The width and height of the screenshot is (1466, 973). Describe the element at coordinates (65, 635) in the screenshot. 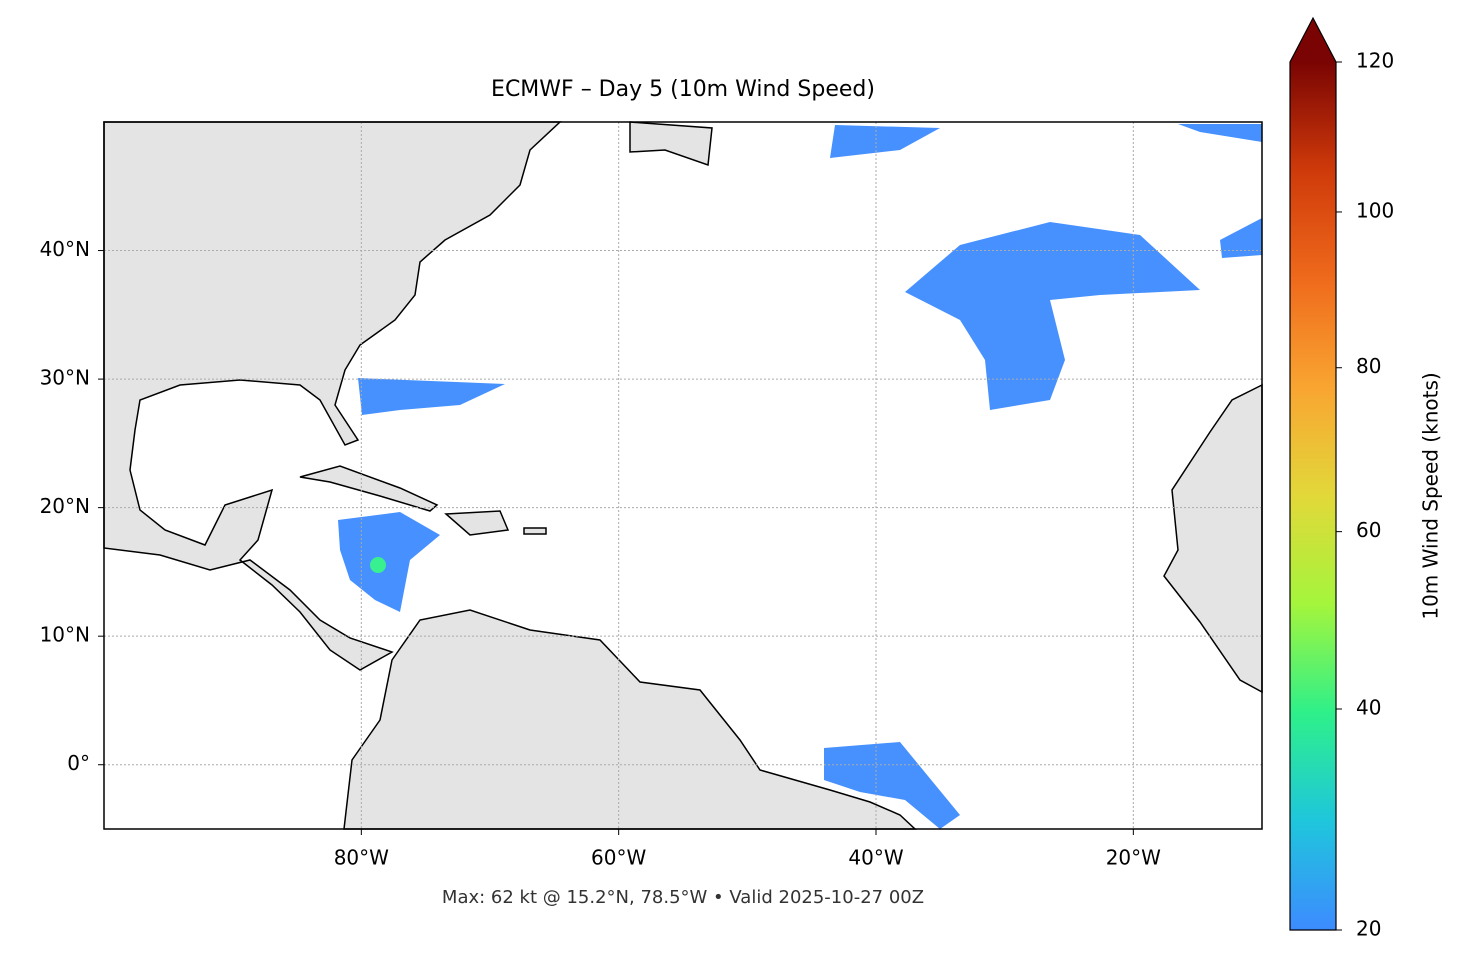

I see `y-tick-label: 10°N` at that location.